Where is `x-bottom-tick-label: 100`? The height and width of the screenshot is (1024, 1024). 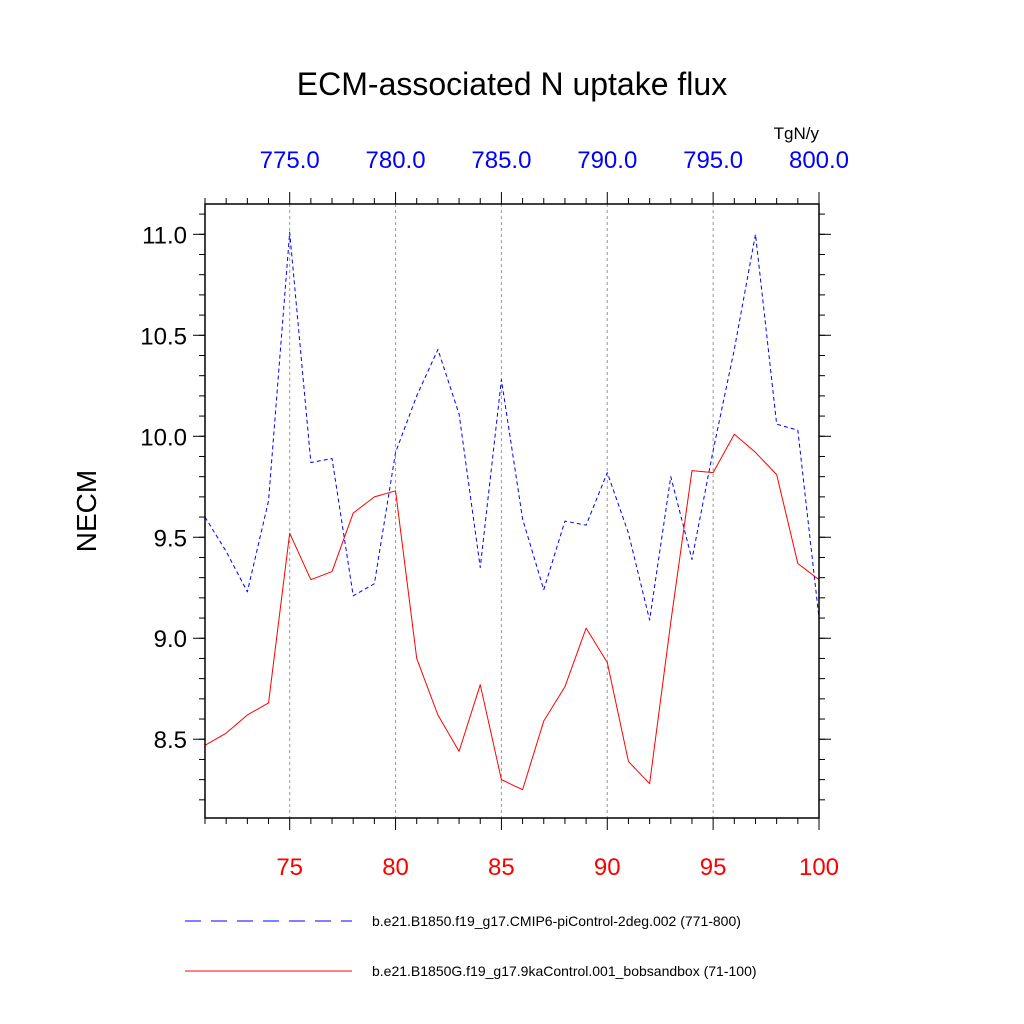 x-bottom-tick-label: 100 is located at coordinates (819, 867).